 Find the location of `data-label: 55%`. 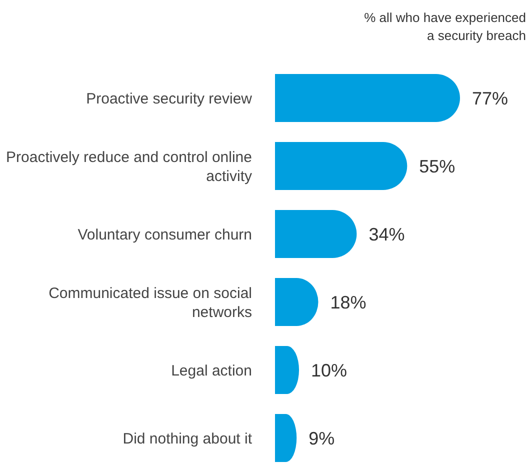

data-label: 55% is located at coordinates (437, 166).